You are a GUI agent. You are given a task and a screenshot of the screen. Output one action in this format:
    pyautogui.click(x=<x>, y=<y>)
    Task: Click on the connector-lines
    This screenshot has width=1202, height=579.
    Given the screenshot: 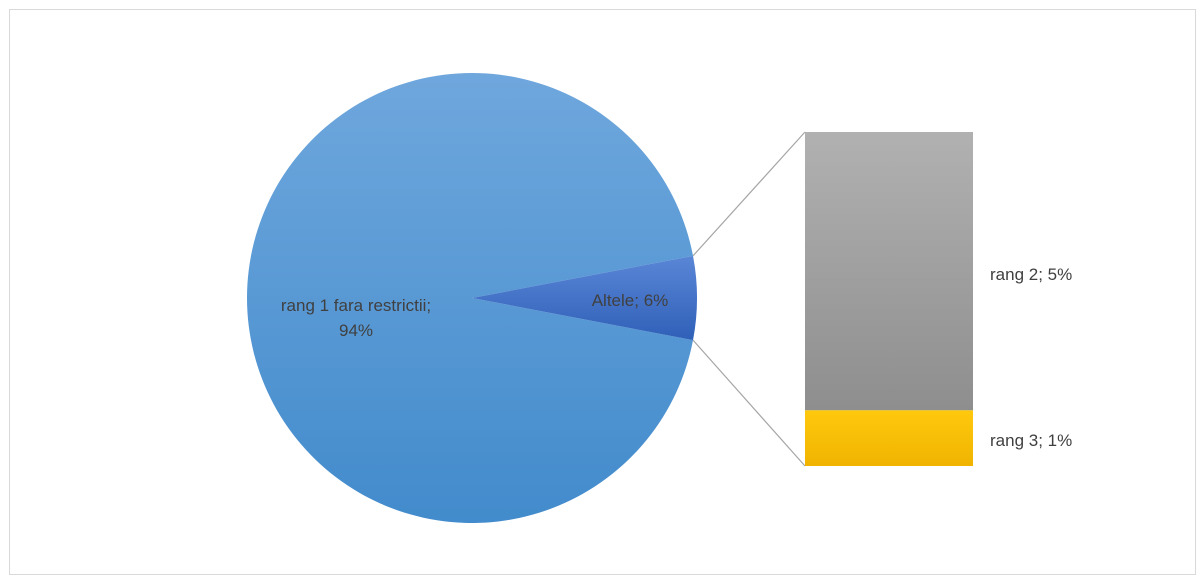 What is the action you would take?
    pyautogui.click(x=749, y=299)
    